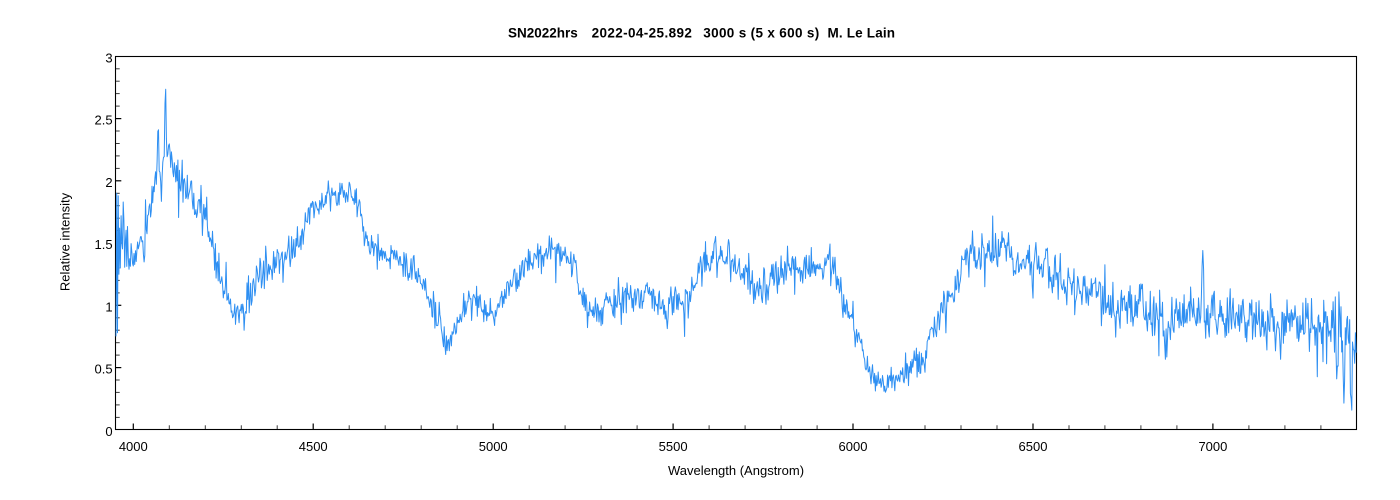 This screenshot has width=1400, height=500. Describe the element at coordinates (108, 306) in the screenshot. I see `svg-text: 1` at that location.